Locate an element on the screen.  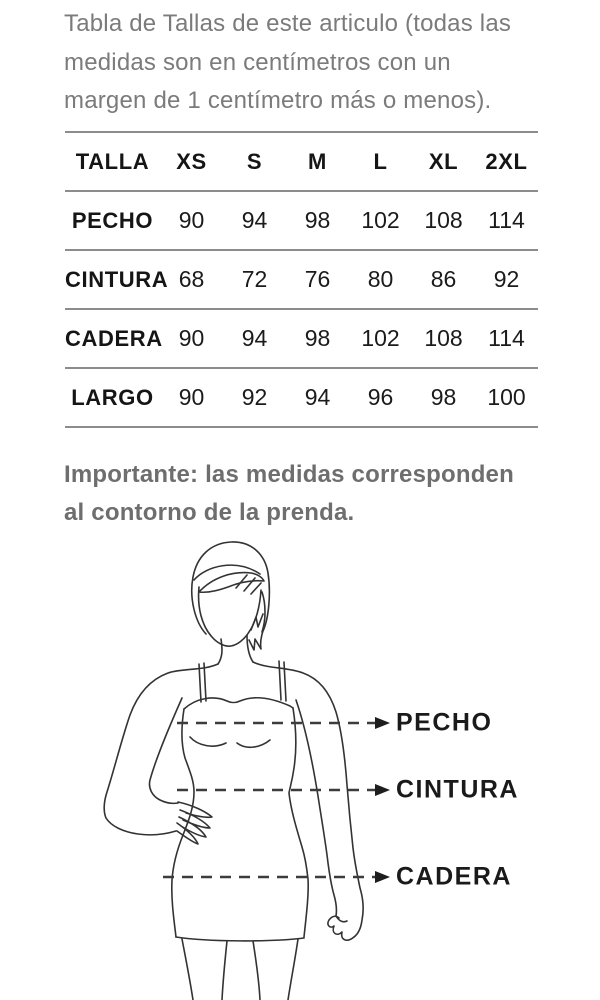
note-line: Importante: las medidas corresponden is located at coordinates (289, 474).